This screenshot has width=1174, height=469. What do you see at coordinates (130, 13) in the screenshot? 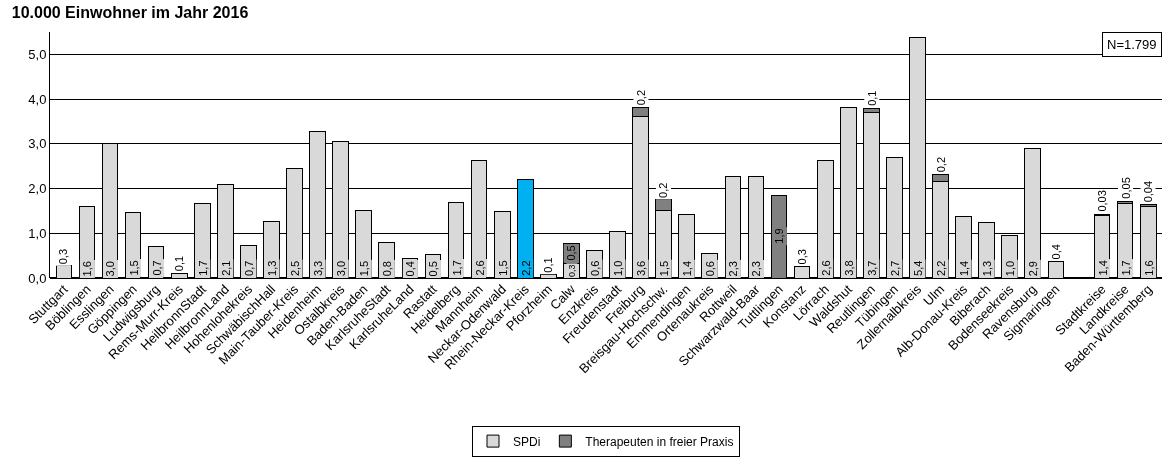
I see `chart-title: 10.000 Einwohner im Jahr 2016` at bounding box center [130, 13].